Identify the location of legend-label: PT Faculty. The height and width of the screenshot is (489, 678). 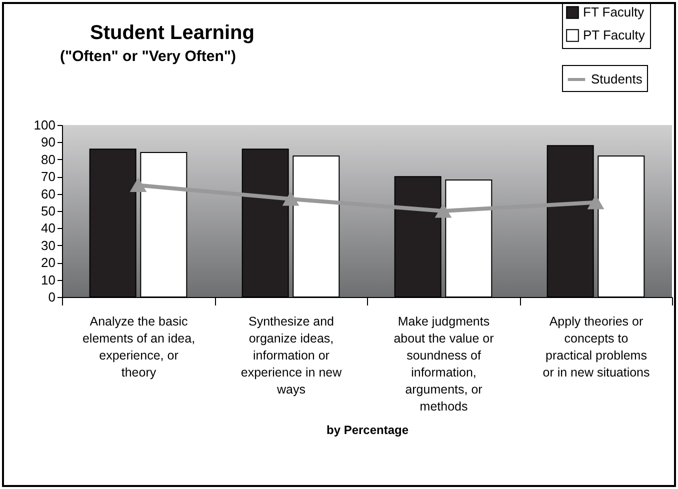
(614, 35).